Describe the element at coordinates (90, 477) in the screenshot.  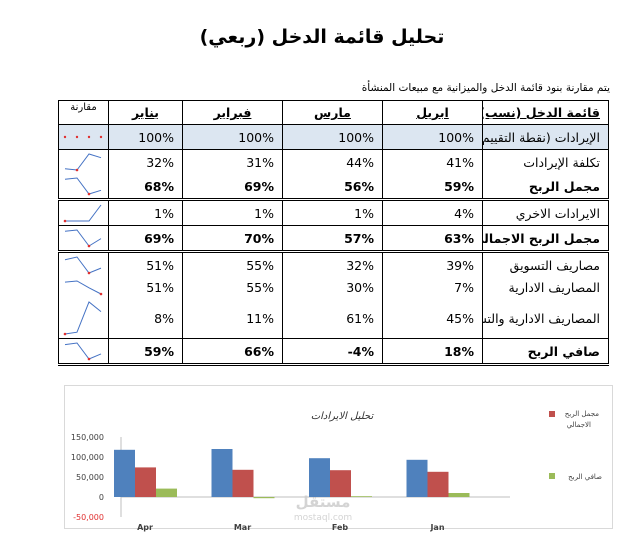
I see `y-tick-label: 50,000` at that location.